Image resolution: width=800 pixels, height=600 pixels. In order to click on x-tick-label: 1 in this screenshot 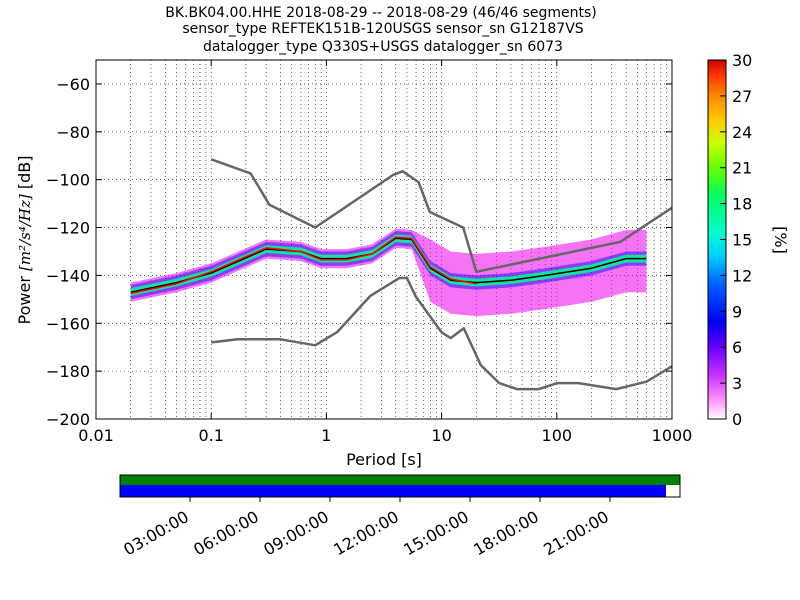, I will do `click(326, 435)`.